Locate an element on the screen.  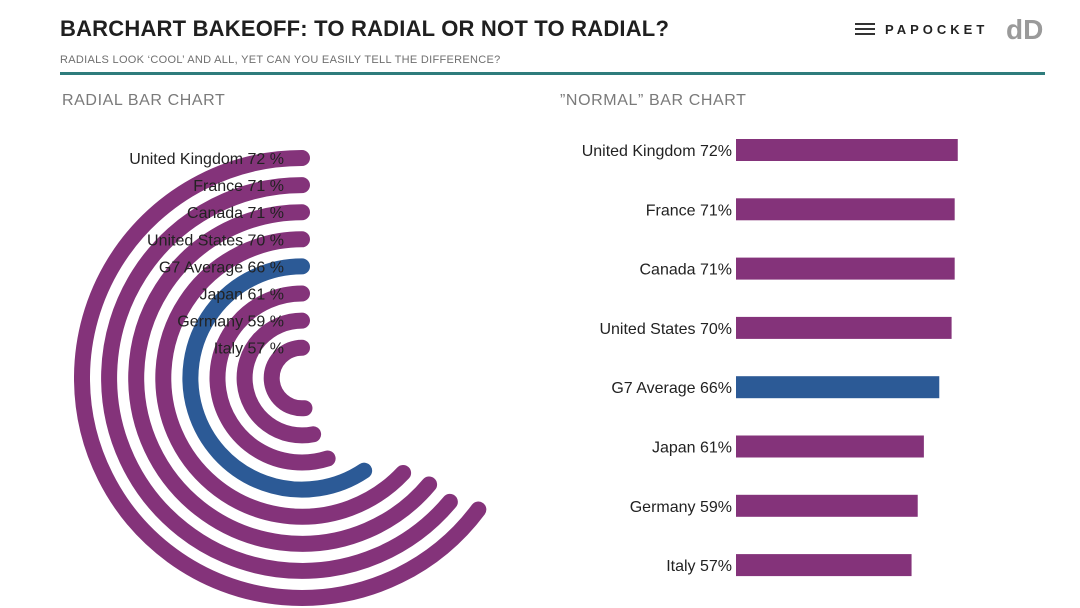
header-divider is located at coordinates (552, 73).